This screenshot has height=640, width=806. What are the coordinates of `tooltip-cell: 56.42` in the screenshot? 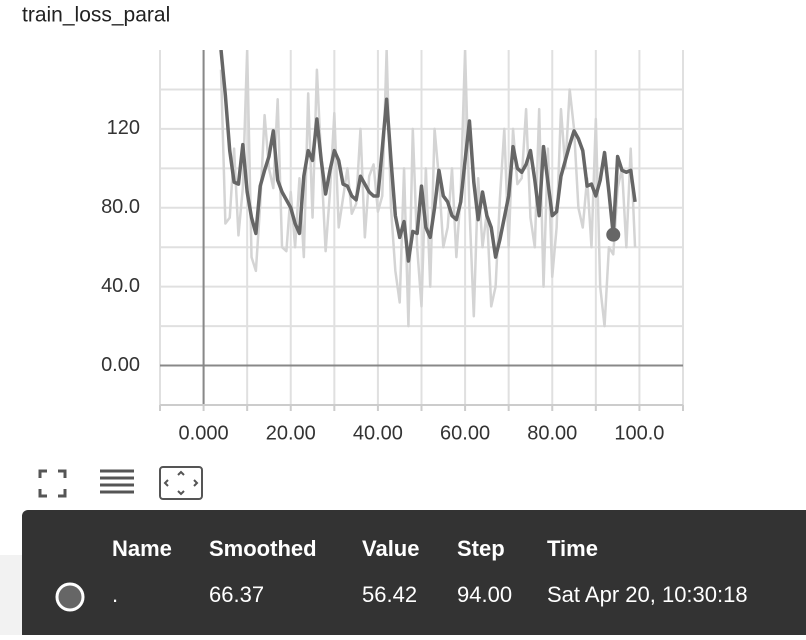 It's located at (389, 594).